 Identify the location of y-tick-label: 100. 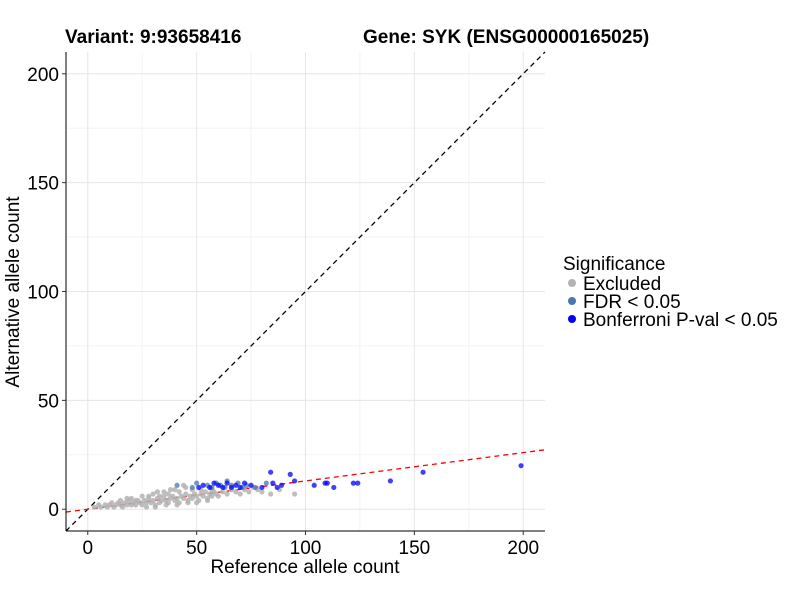
(43, 293).